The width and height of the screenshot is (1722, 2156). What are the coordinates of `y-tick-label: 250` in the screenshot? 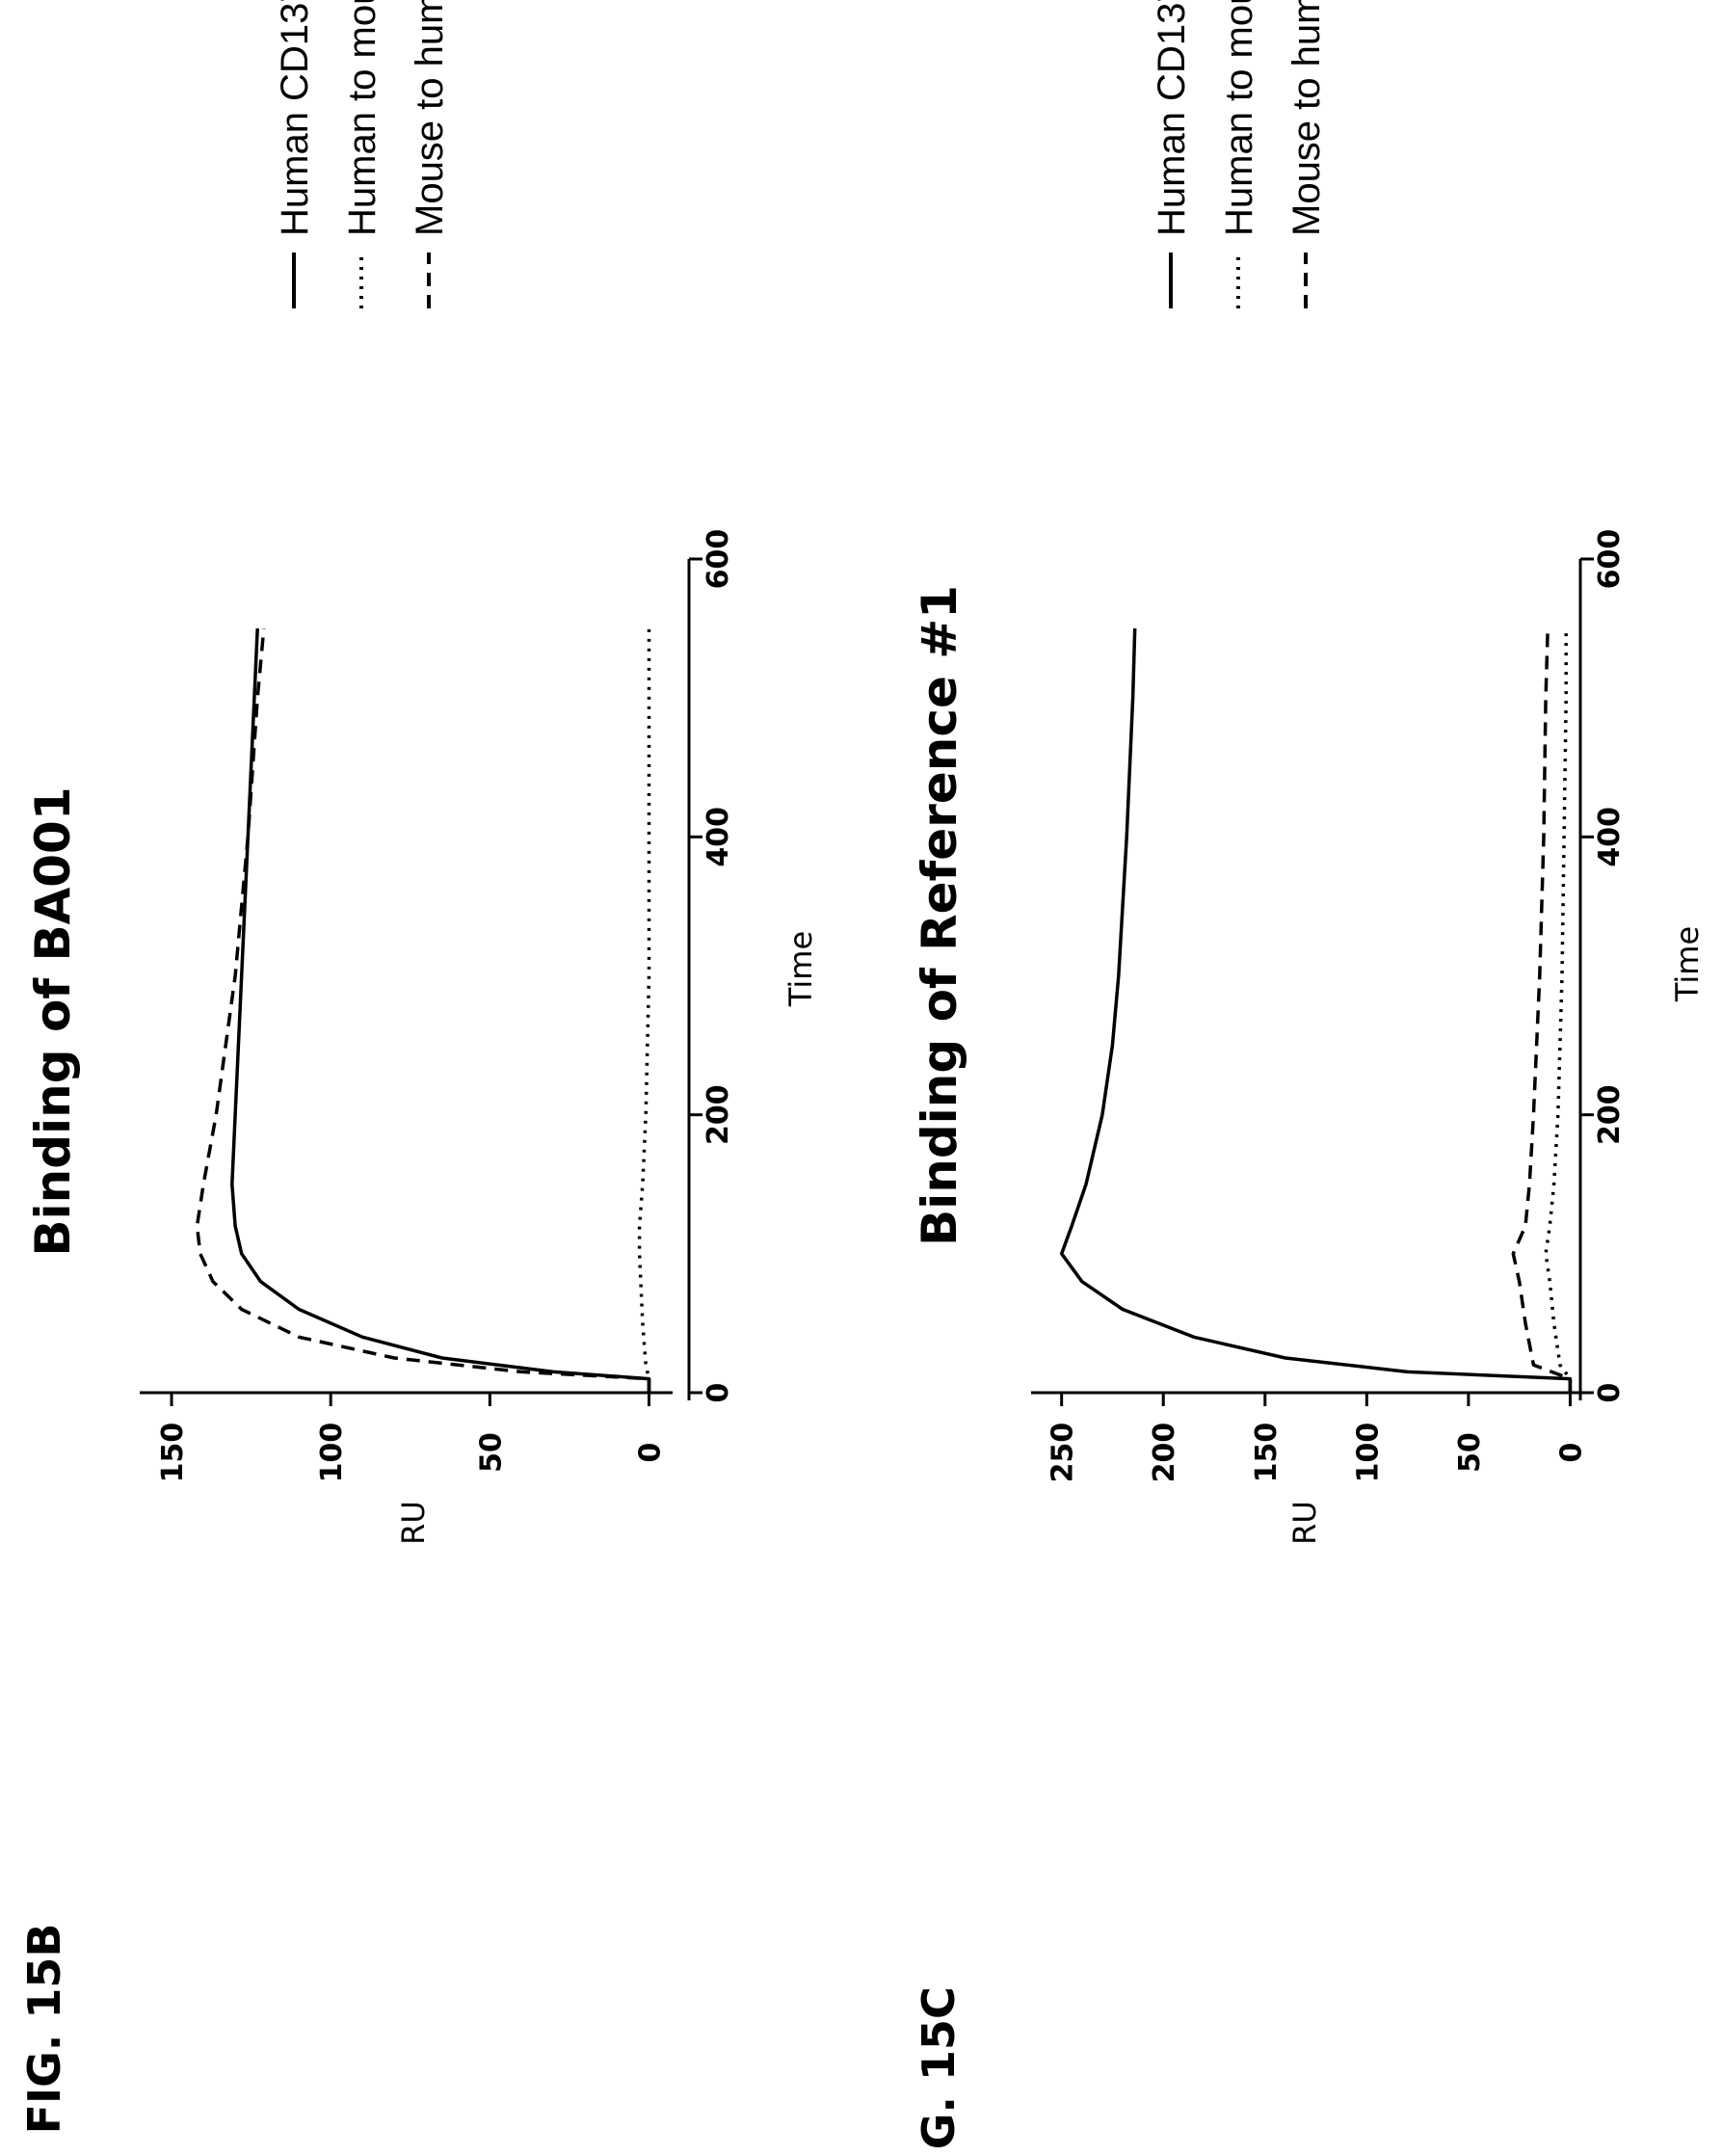 It's located at (1063, 1453).